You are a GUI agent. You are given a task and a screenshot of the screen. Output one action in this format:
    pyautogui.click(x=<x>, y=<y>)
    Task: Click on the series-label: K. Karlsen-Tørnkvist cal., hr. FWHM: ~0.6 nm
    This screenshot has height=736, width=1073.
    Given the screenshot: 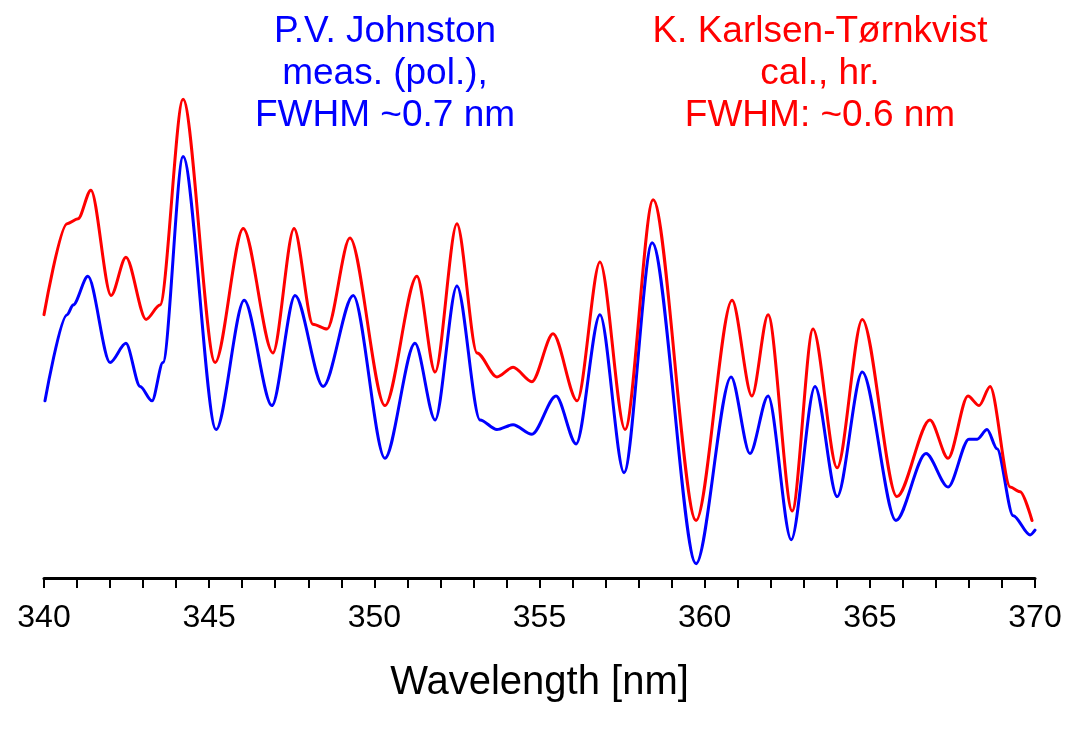 What is the action you would take?
    pyautogui.click(x=820, y=71)
    